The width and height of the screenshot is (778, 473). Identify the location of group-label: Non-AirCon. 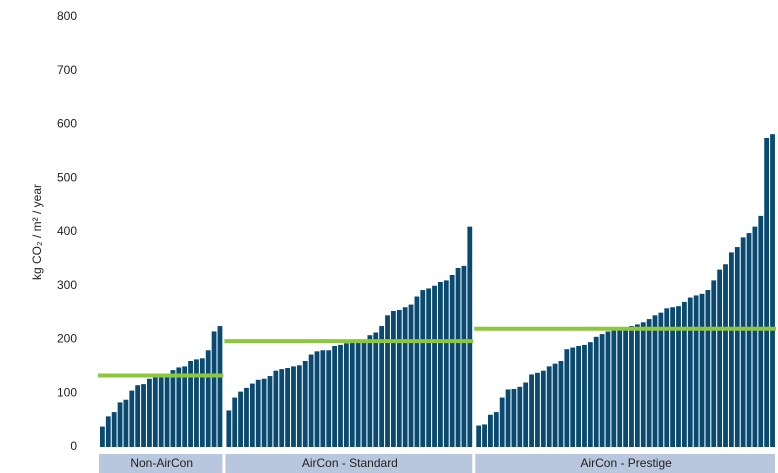
(161, 463).